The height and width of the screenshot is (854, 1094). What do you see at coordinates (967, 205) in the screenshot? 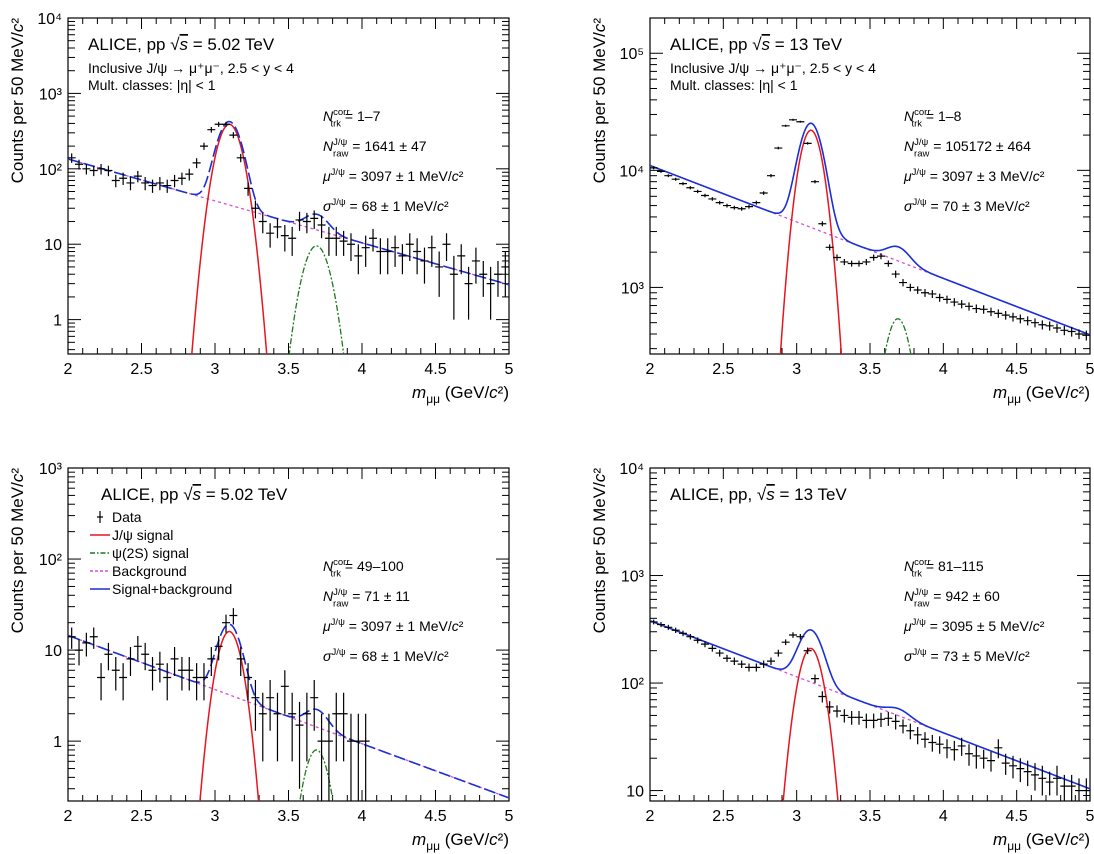
I see `fit-result: σJ/ψ = 70 ± 3 MeV/c²` at bounding box center [967, 205].